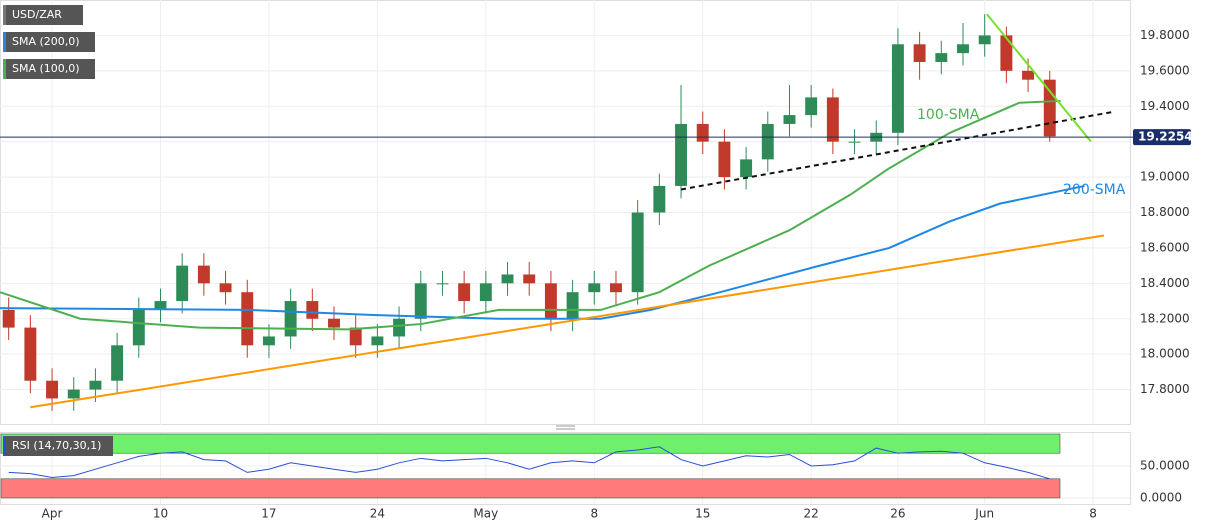  What do you see at coordinates (1165, 318) in the screenshot?
I see `y-tick-label: 18.2000` at bounding box center [1165, 318].